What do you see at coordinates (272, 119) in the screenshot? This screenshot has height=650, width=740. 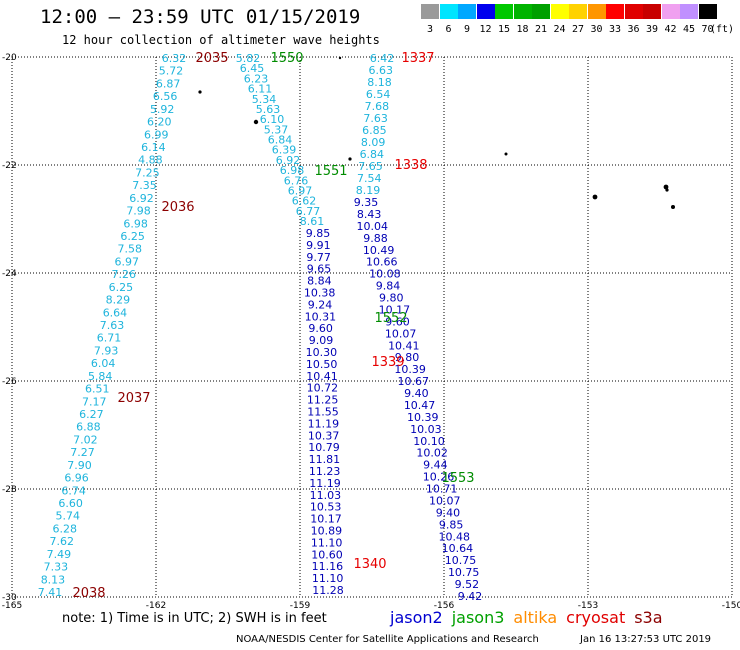 I see `swh-value: 6.10` at bounding box center [272, 119].